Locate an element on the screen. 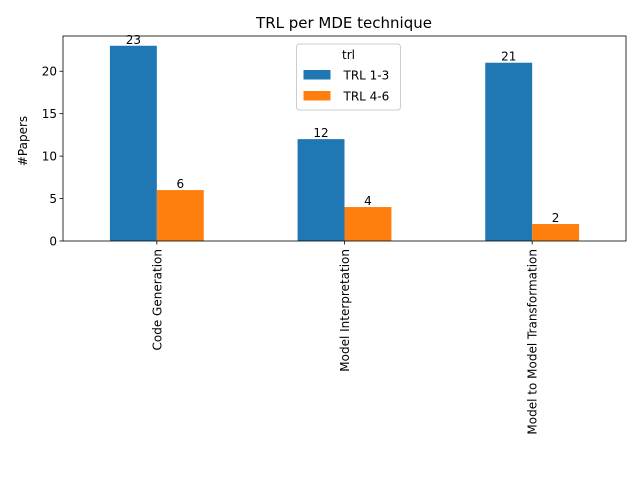 This screenshot has height=480, width=640. y-axis-label: #Papers is located at coordinates (23, 141).